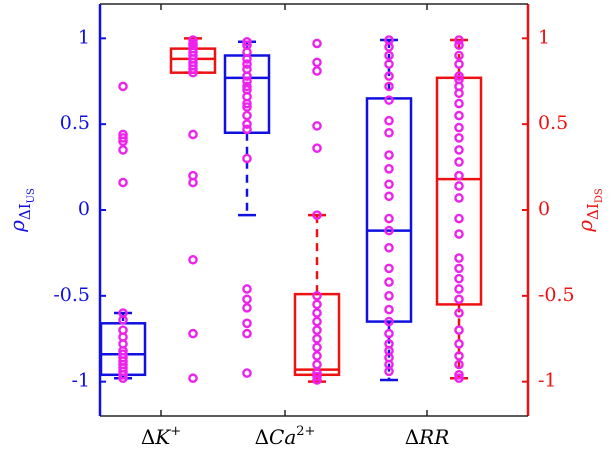 This screenshot has height=452, width=611. What do you see at coordinates (75, 123) in the screenshot?
I see `left-tick-label: 0.5` at bounding box center [75, 123].